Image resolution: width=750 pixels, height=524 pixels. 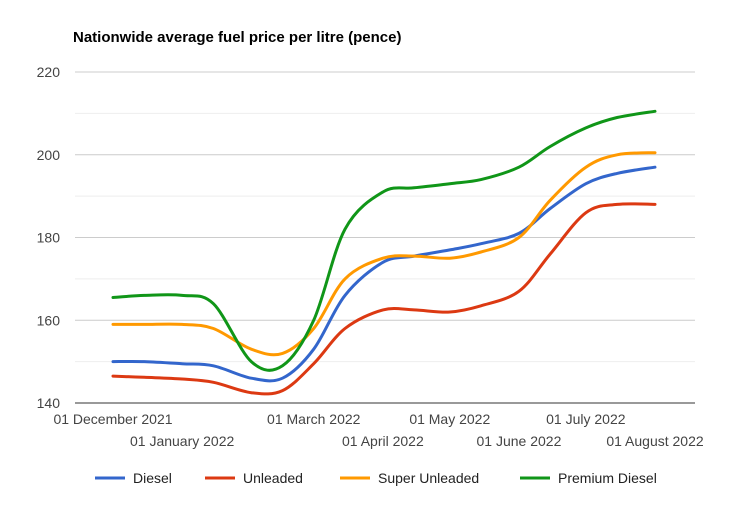 I want to click on x-tick-label: 01 December 2021, so click(x=112, y=419).